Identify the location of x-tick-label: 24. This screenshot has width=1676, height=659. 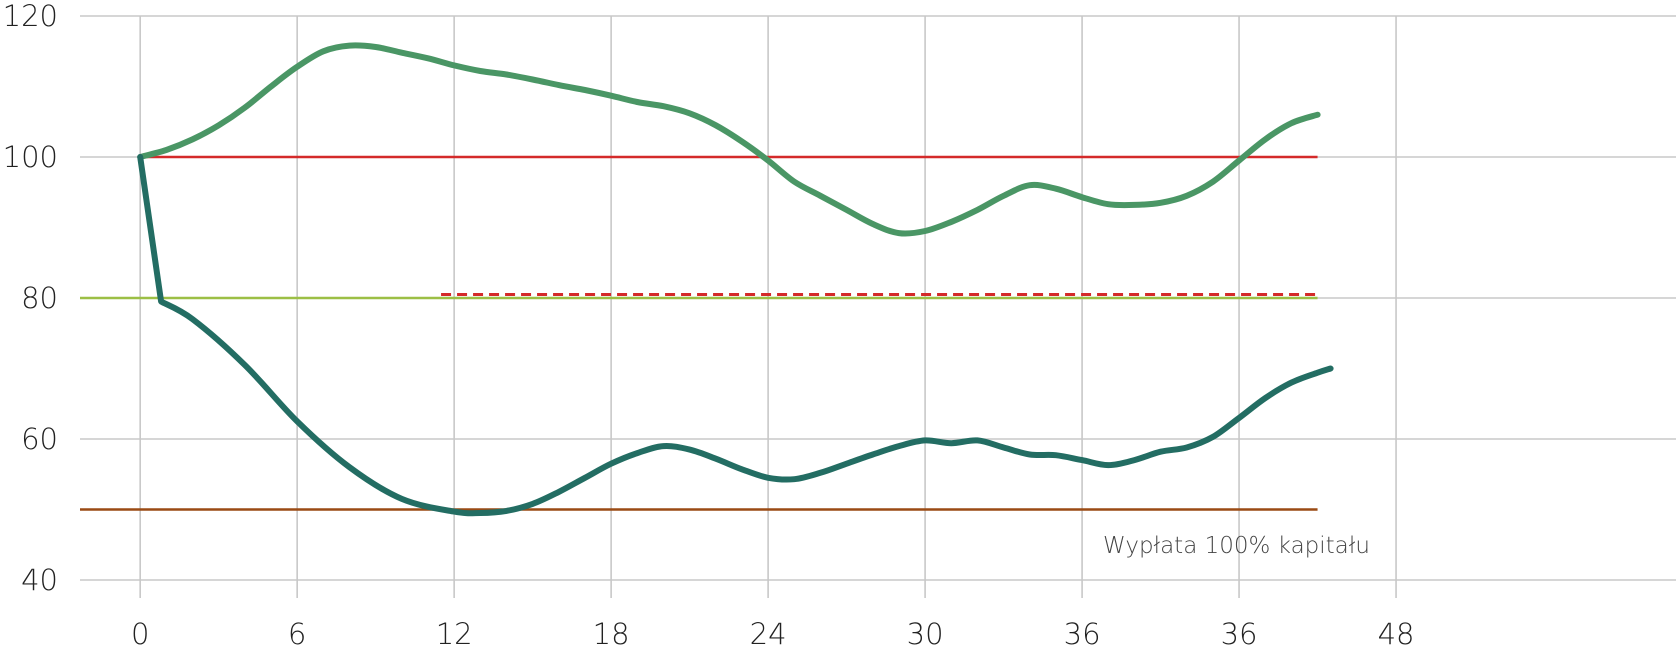
(768, 634).